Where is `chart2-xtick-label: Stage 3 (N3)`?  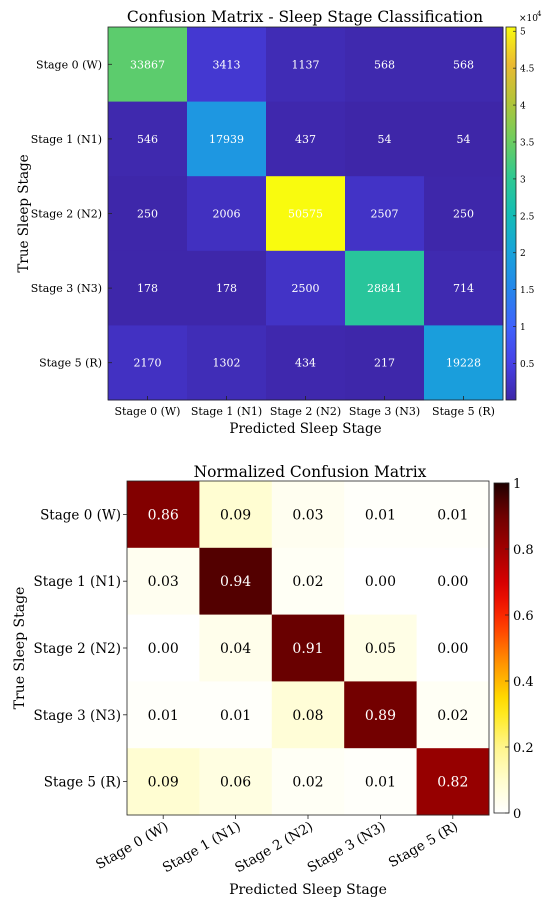 chart2-xtick-label: Stage 3 (N3) is located at coordinates (347, 848).